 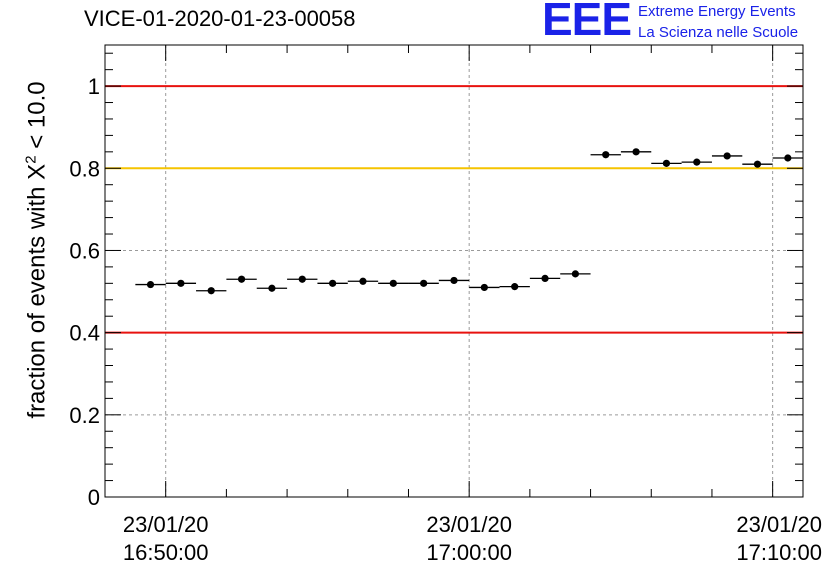 What do you see at coordinates (84, 250) in the screenshot?
I see `y-tick-label: 0.6` at bounding box center [84, 250].